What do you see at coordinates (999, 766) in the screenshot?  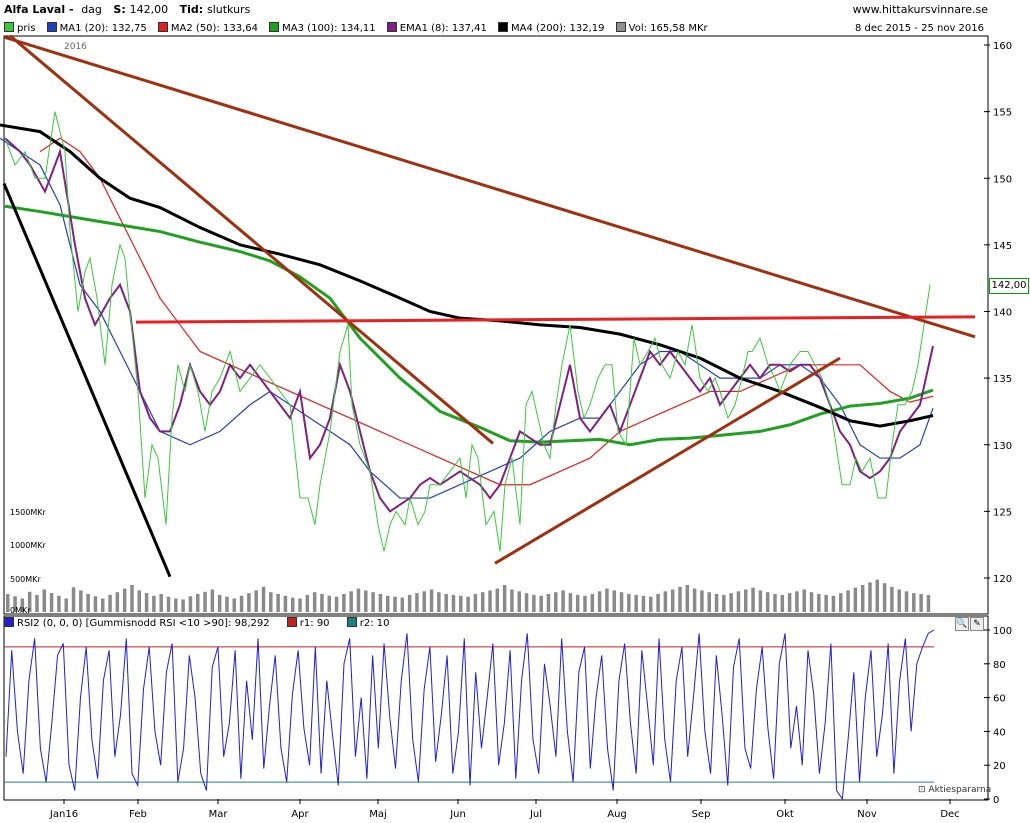 I see `rsi-tick-label: 20` at bounding box center [999, 766].